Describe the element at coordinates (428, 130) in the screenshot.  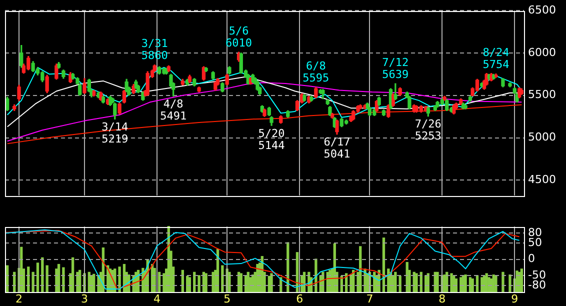
I see `annotation: 7/26 5253` at that location.